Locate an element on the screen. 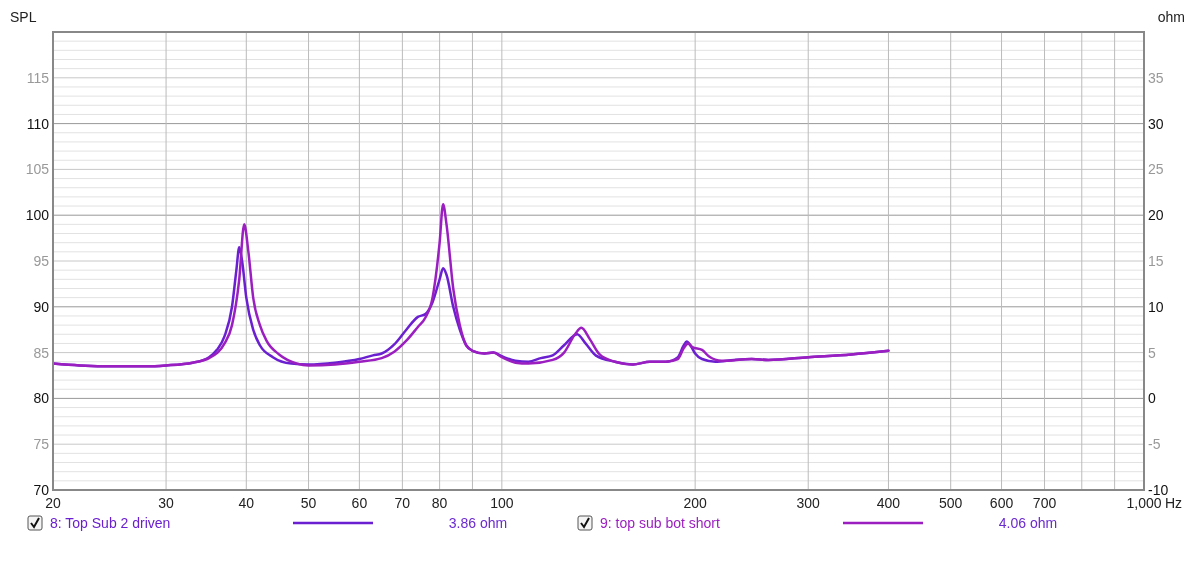 Image resolution: width=1197 pixels, height=561 pixels. y2-tick-label: 0 is located at coordinates (1152, 398).